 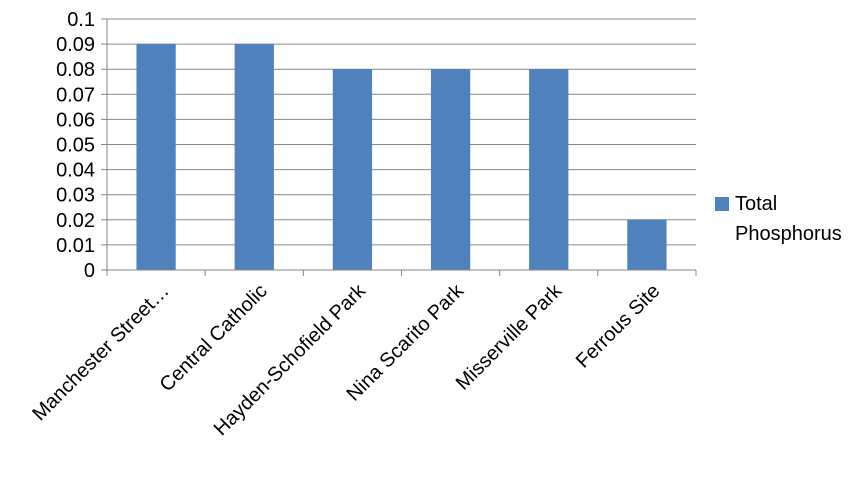 I want to click on y-tick-labels: 0 0.01 0.02 0.03 0.04 0.05 0.06 0.07 0.08 0.09 0.1, so click(x=75, y=145).